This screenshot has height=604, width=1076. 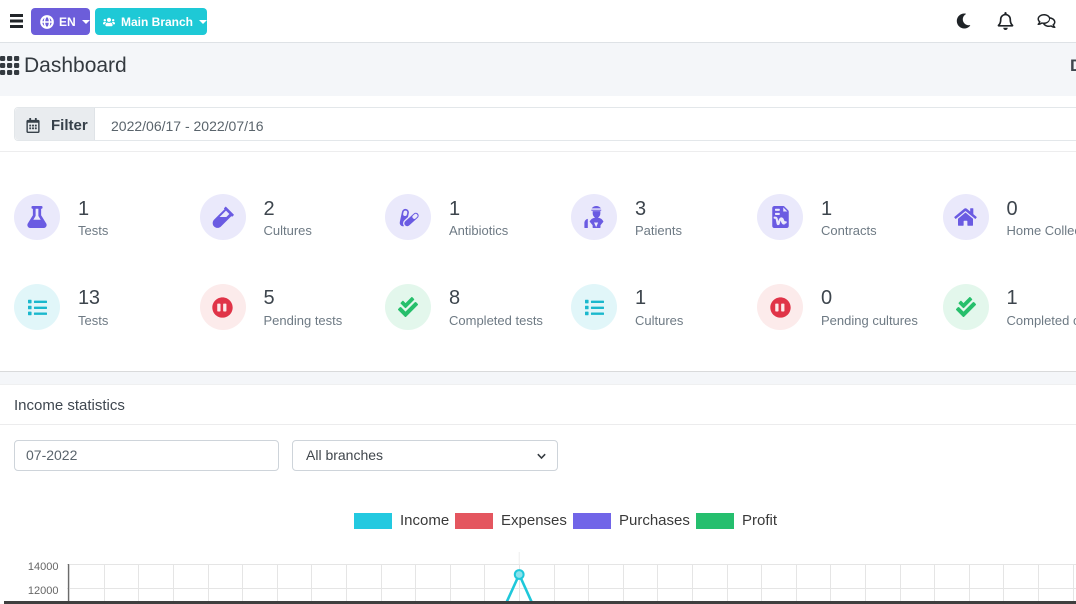 What do you see at coordinates (43, 591) in the screenshot?
I see `svg-text: 12000` at bounding box center [43, 591].